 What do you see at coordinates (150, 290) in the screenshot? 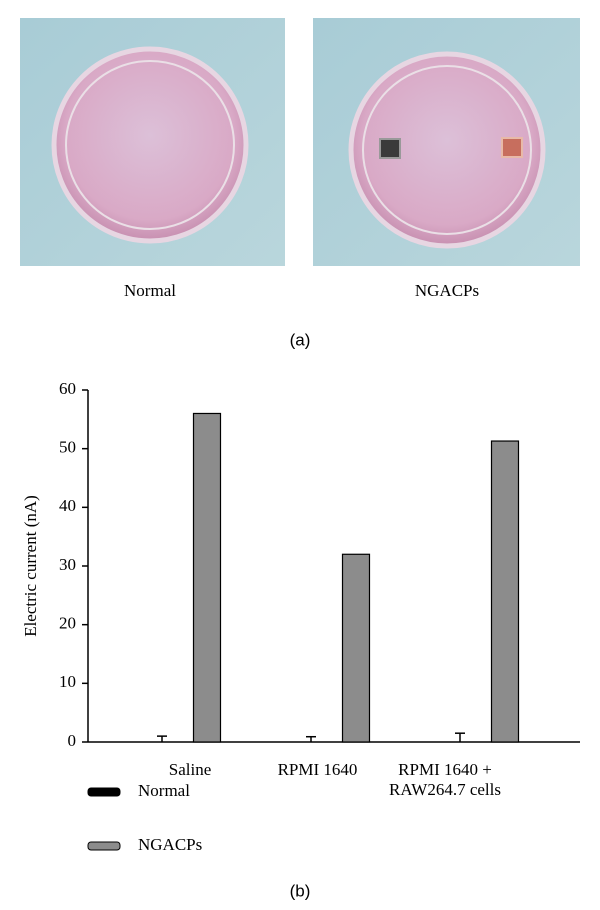
I see `photo-label: Normal` at bounding box center [150, 290].